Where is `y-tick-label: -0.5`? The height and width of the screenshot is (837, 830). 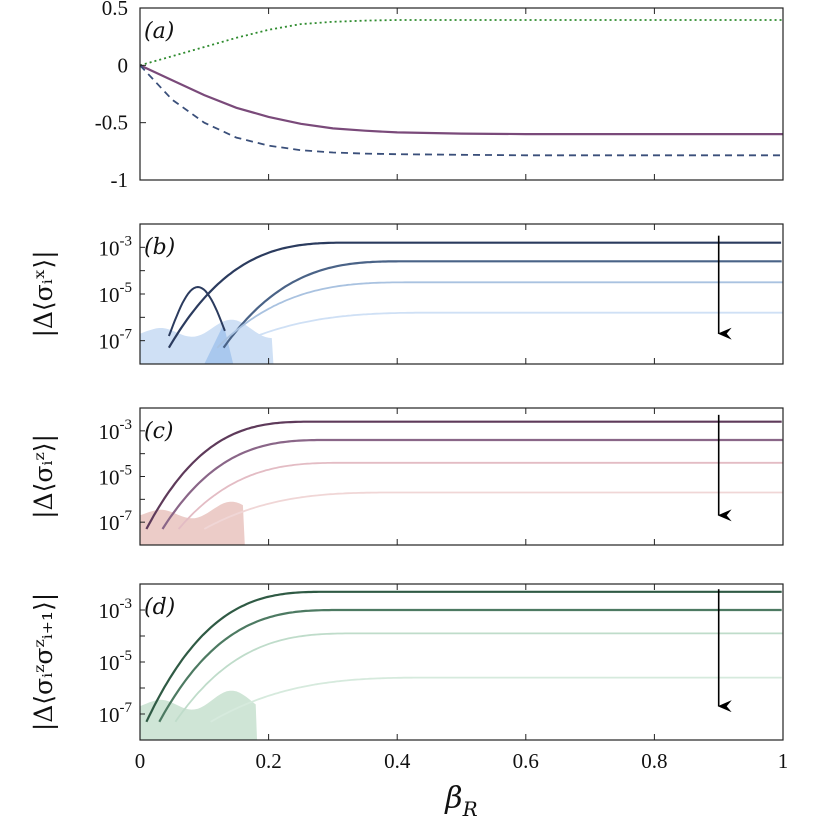 y-tick-label: -0.5 is located at coordinates (111, 123).